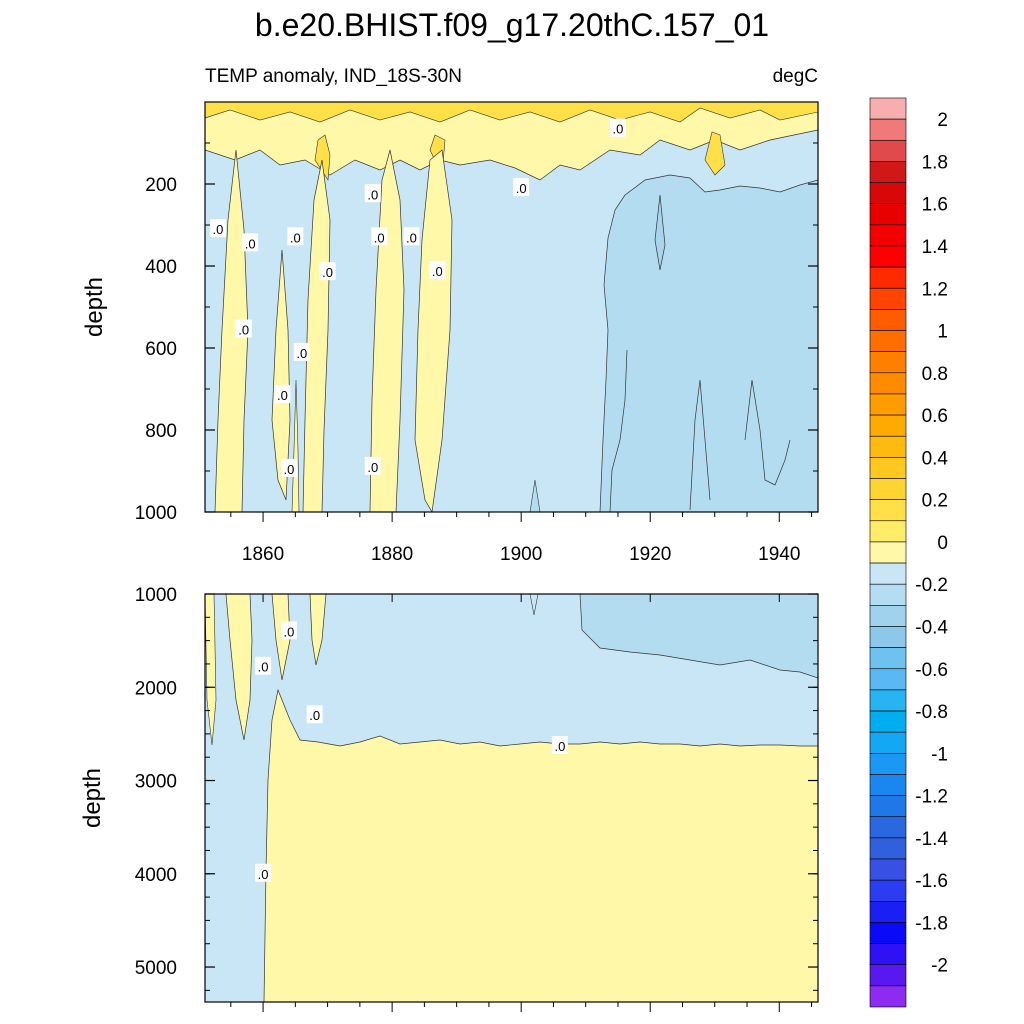 This screenshot has height=1024, width=1024. I want to click on y-tick-label: 5000, so click(156, 968).